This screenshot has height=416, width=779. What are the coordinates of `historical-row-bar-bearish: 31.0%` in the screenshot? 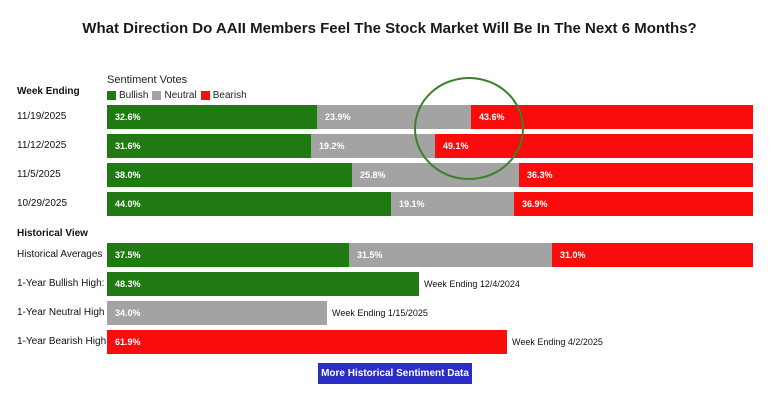 It's located at (652, 255).